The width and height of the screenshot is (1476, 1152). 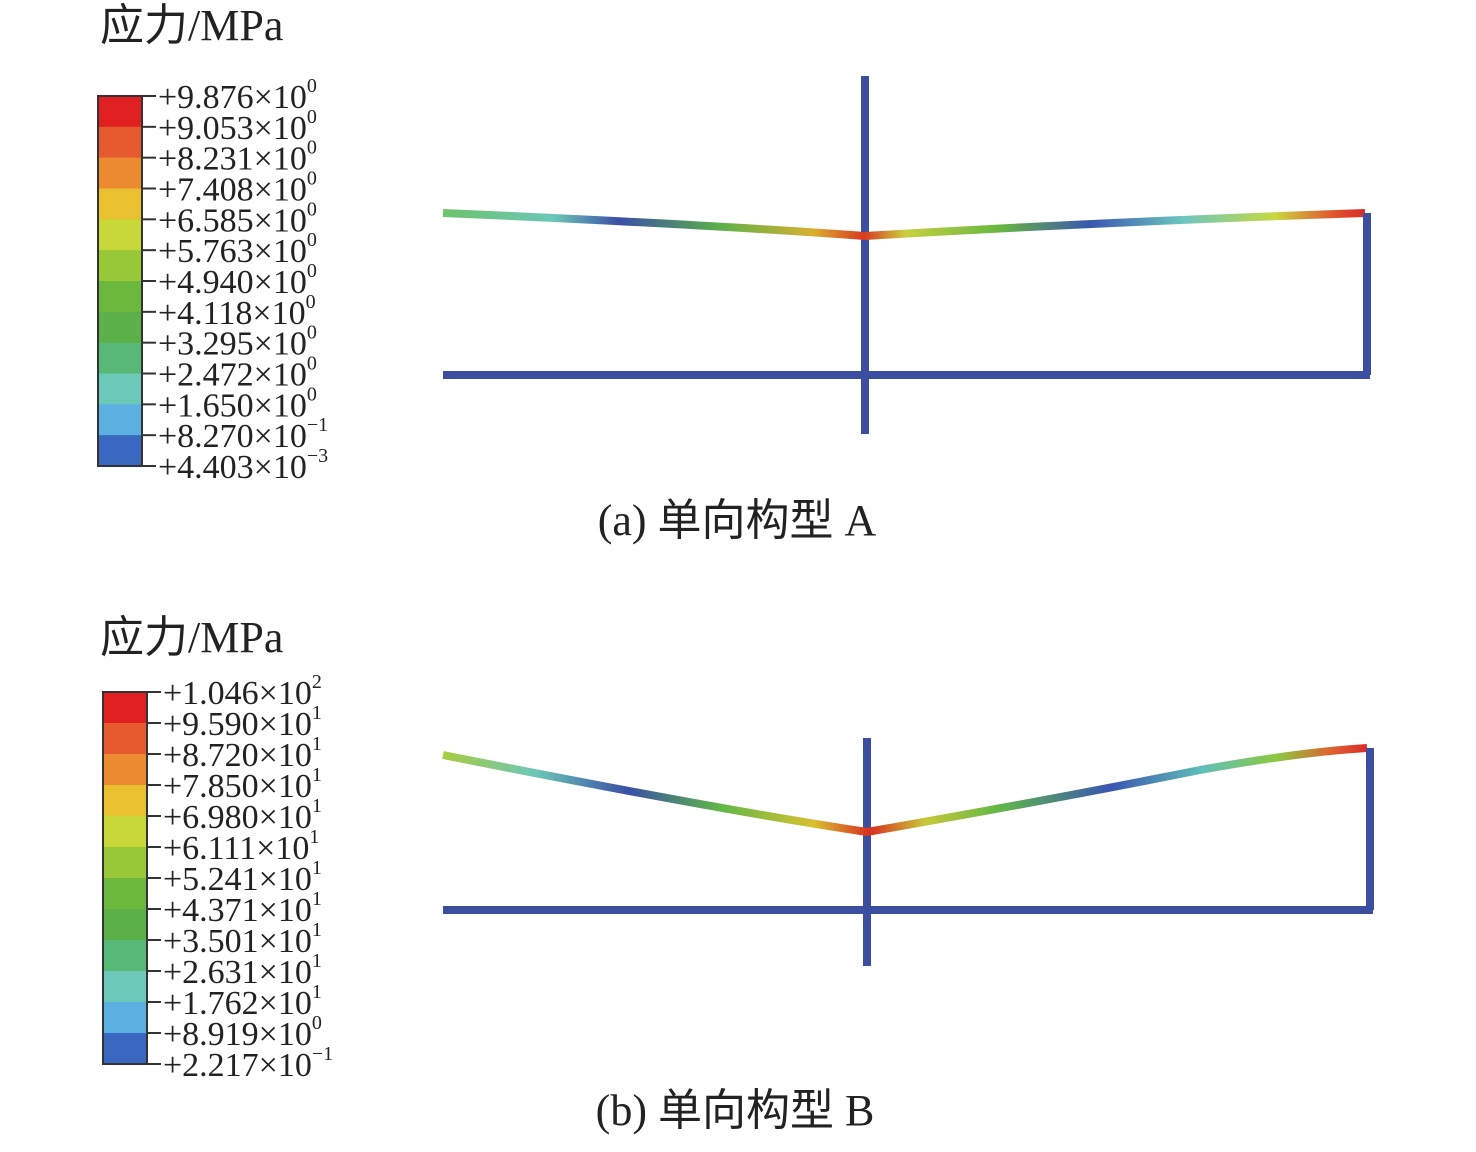 I want to click on legend-label: +5.763×100, so click(x=237, y=249).